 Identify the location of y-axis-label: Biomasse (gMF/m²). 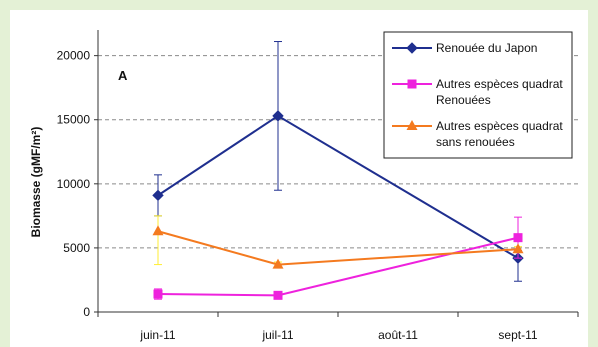
(36, 182).